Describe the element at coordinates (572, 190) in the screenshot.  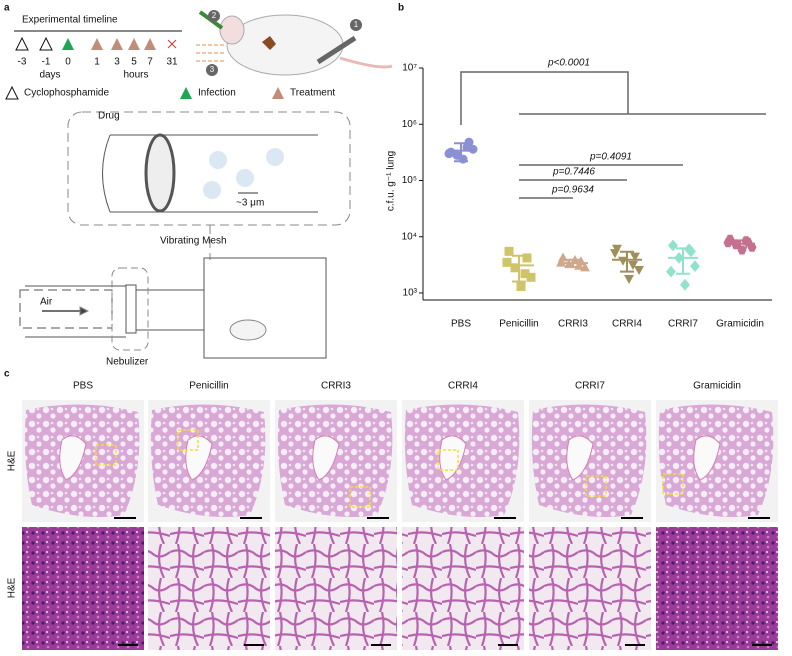
I see `p-value: p=0.9634` at that location.